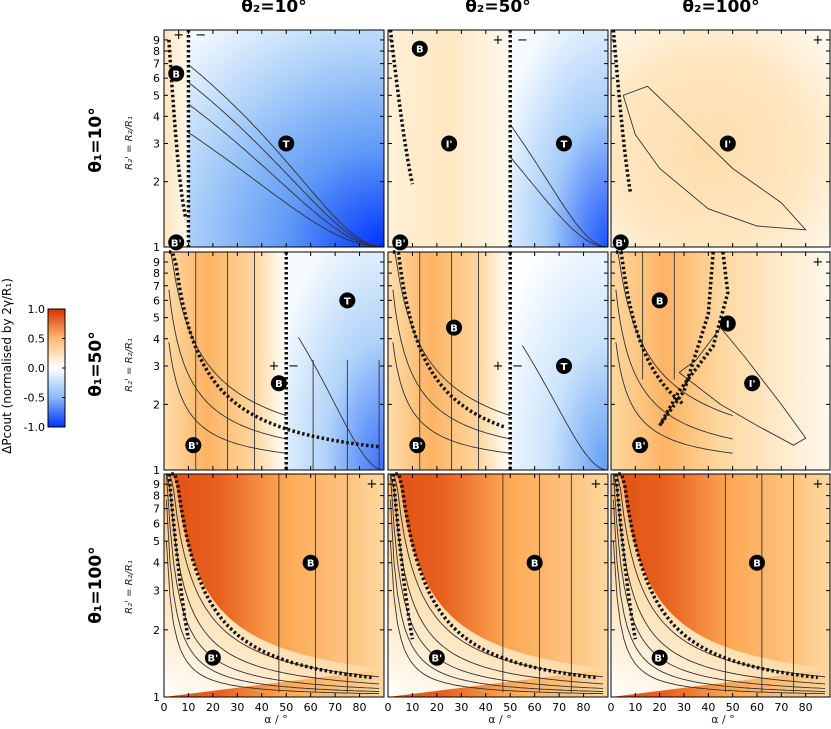 This screenshot has width=831, height=729. Describe the element at coordinates (156, 182) in the screenshot. I see `y-tick-label: 2` at that location.